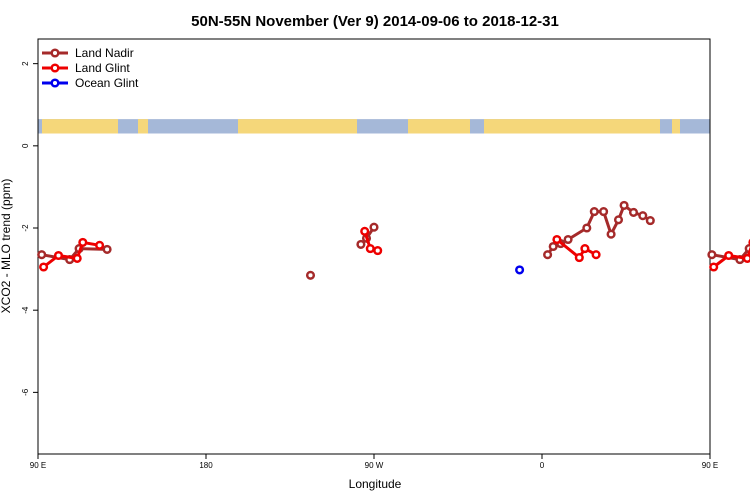 The width and height of the screenshot is (750, 500). I want to click on x-tick-label: 0, so click(542, 465).